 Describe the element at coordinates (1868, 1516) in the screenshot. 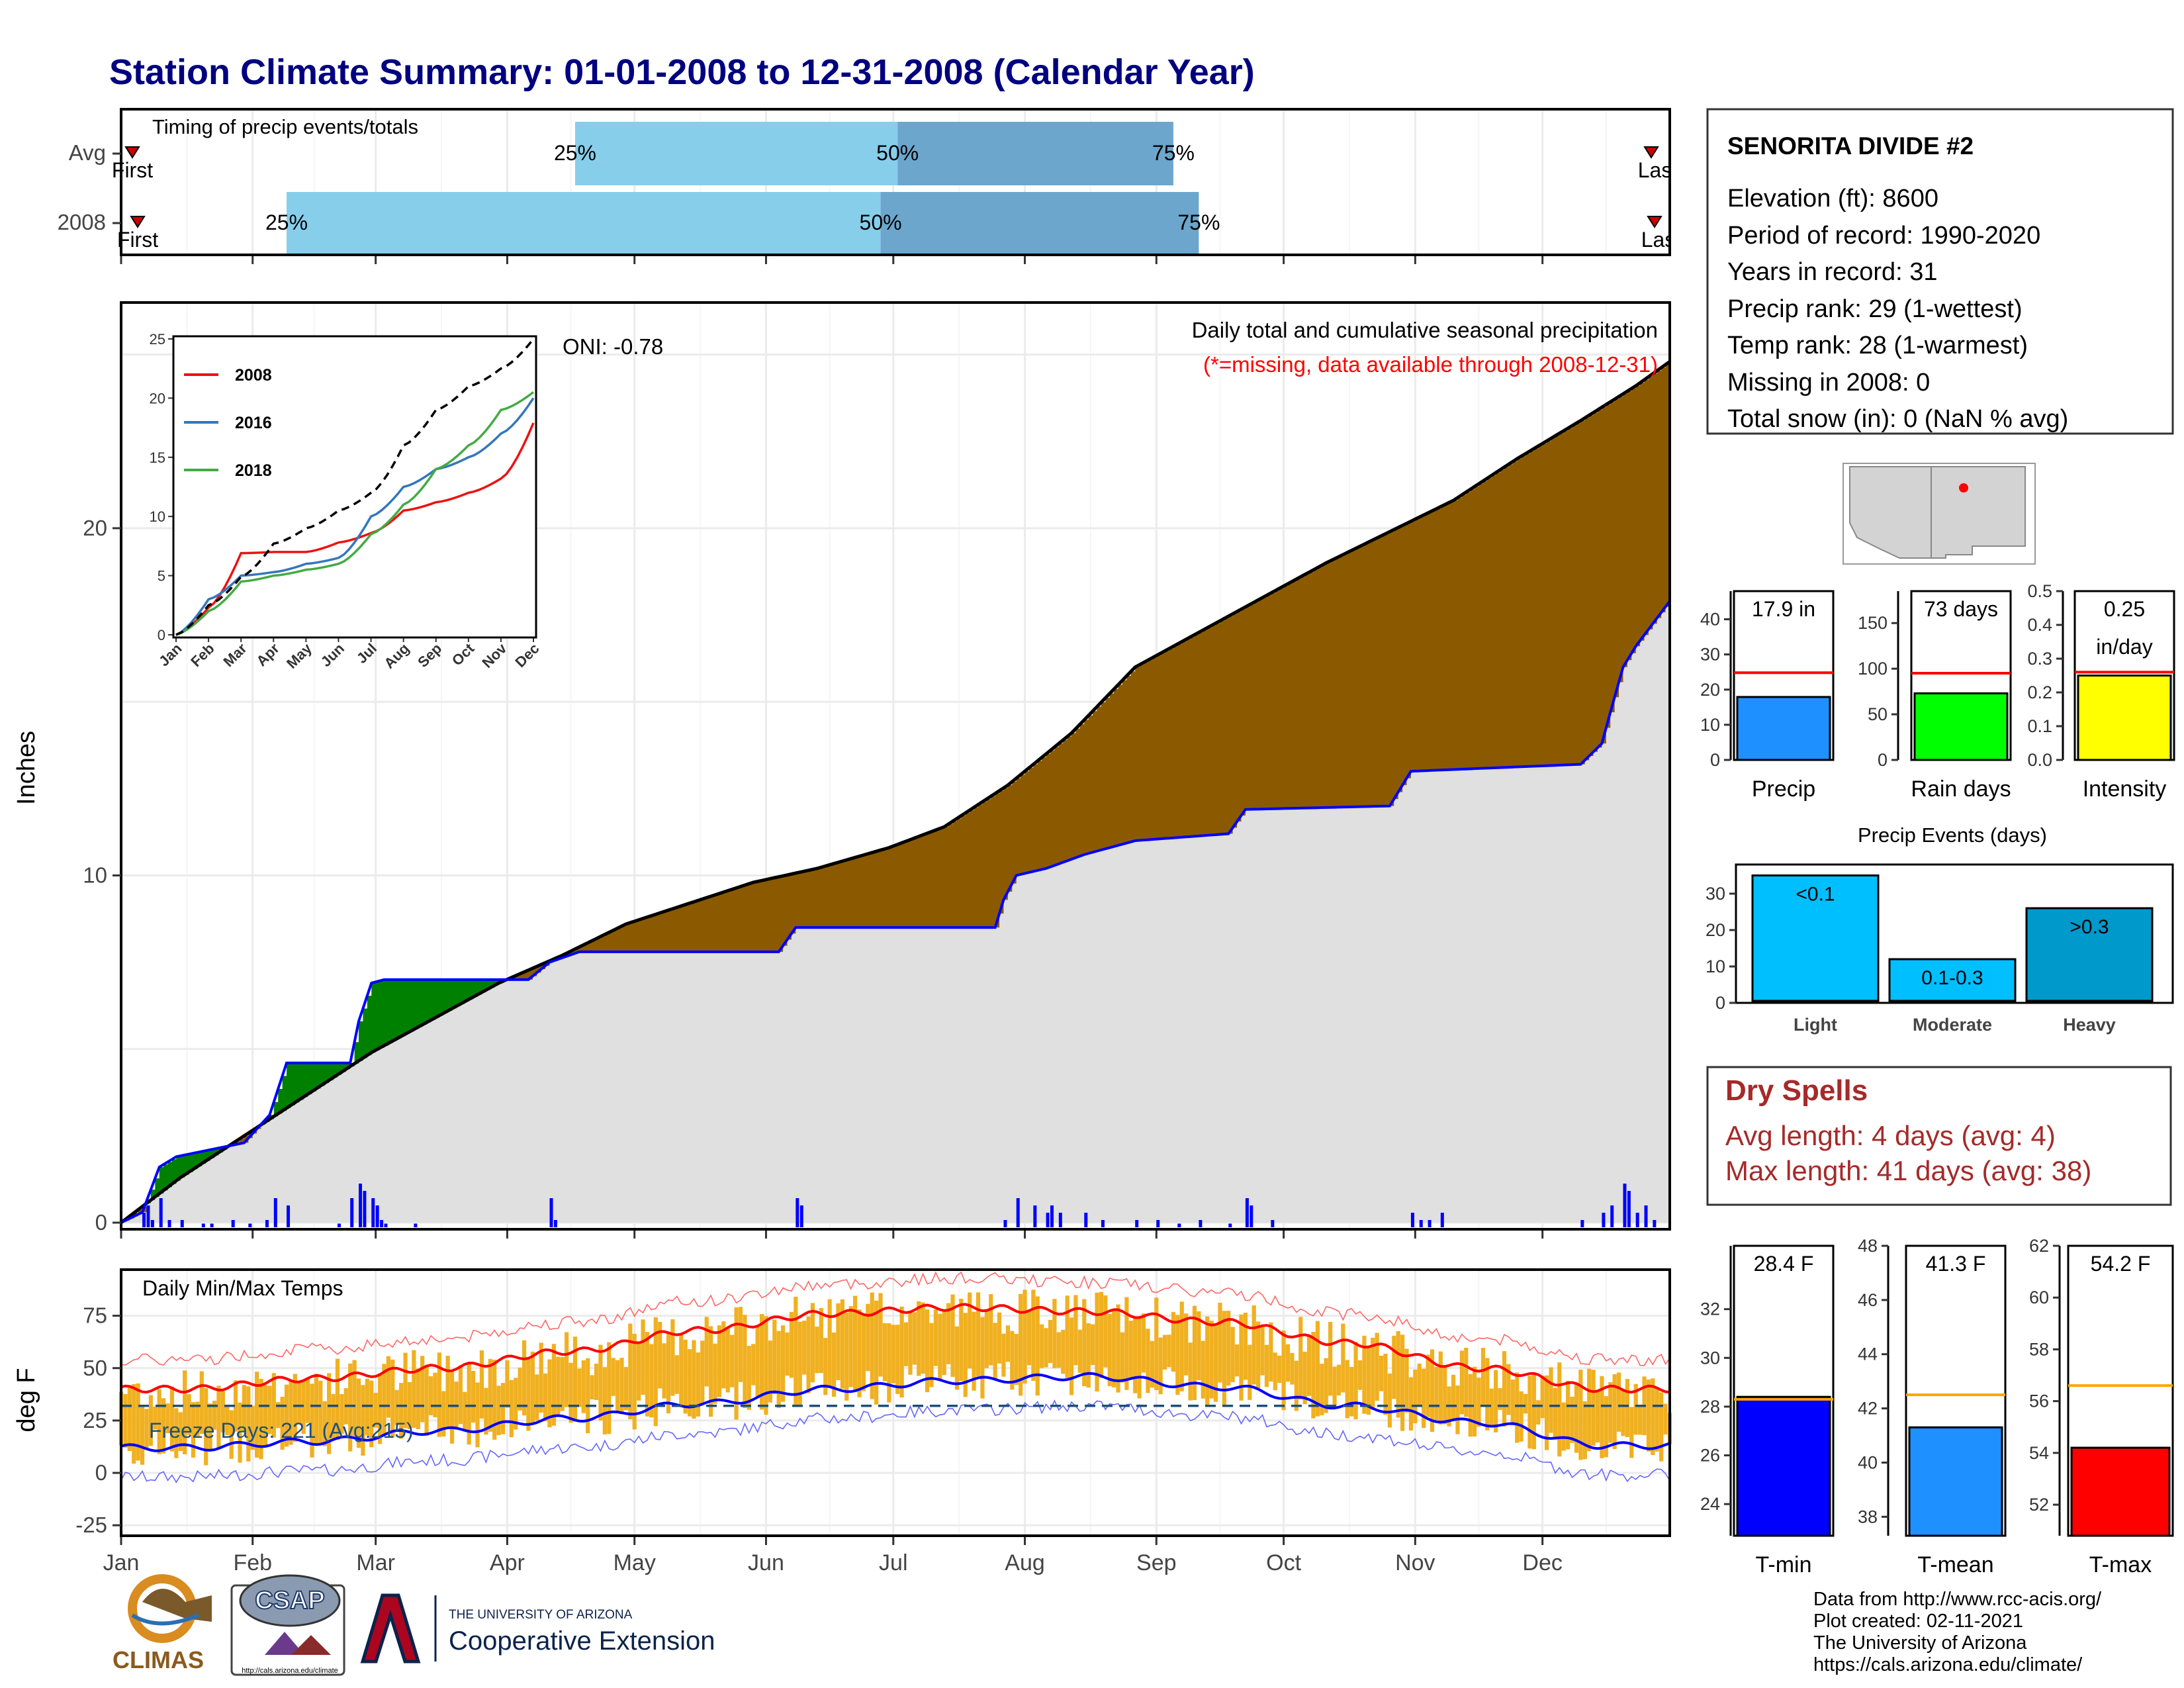

I see `mini-chart-ytick: 38` at that location.